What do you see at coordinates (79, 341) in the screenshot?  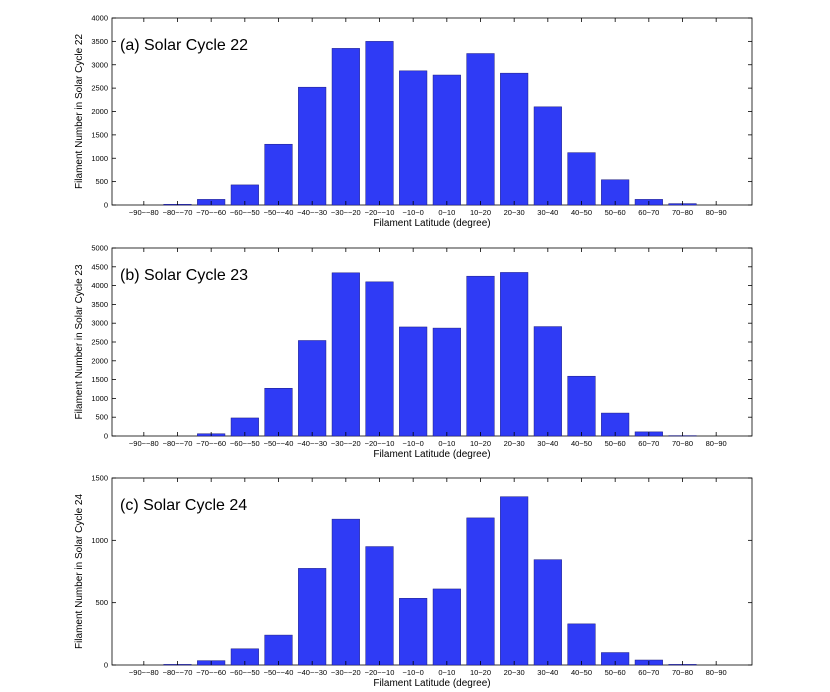 I see `y-axis-label: Filament Number in Solar Cycle 23` at bounding box center [79, 341].